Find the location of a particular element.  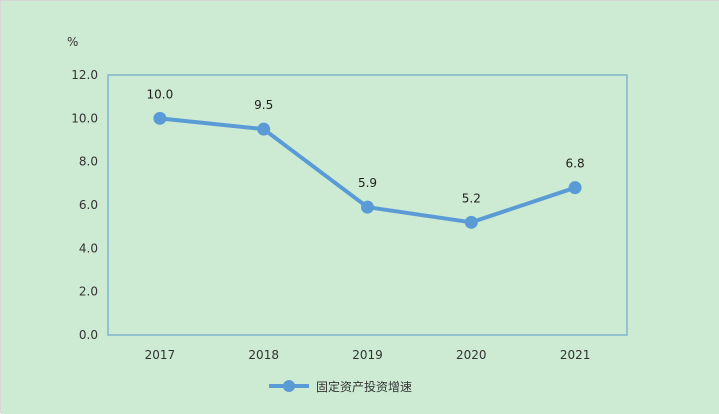

y-tick-label: 6.0 is located at coordinates (88, 205).